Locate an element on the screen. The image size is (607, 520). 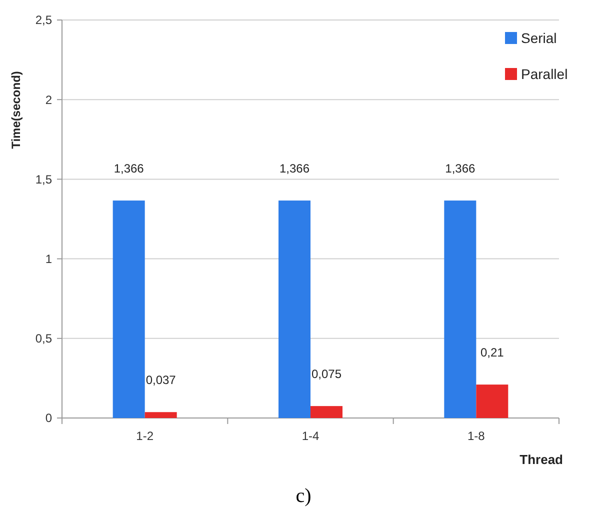
data-label: 0,037 is located at coordinates (161, 380).